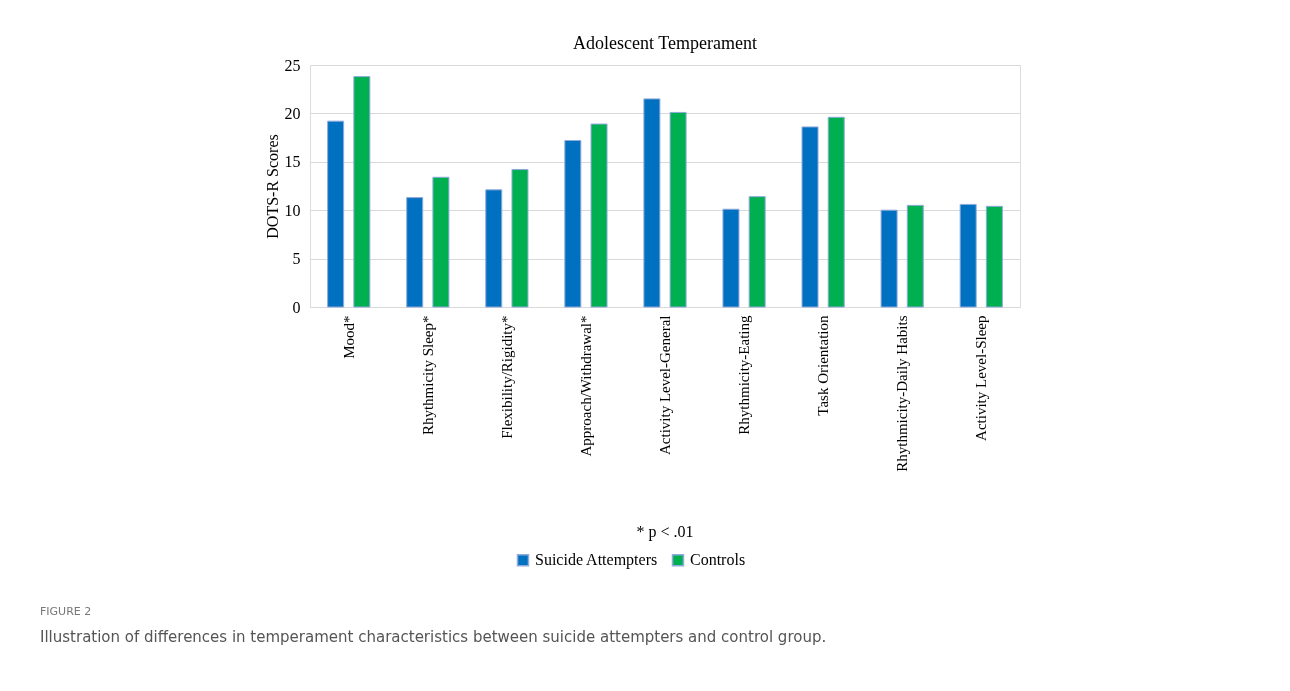 This screenshot has height=691, width=1290. Describe the element at coordinates (348, 337) in the screenshot. I see `x-tick-label: Mood*` at that location.